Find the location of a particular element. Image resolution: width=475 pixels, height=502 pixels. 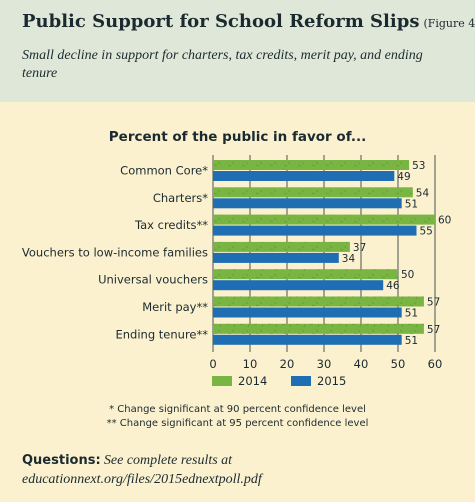

x-tick-label-30: 30 is located at coordinates (324, 364).